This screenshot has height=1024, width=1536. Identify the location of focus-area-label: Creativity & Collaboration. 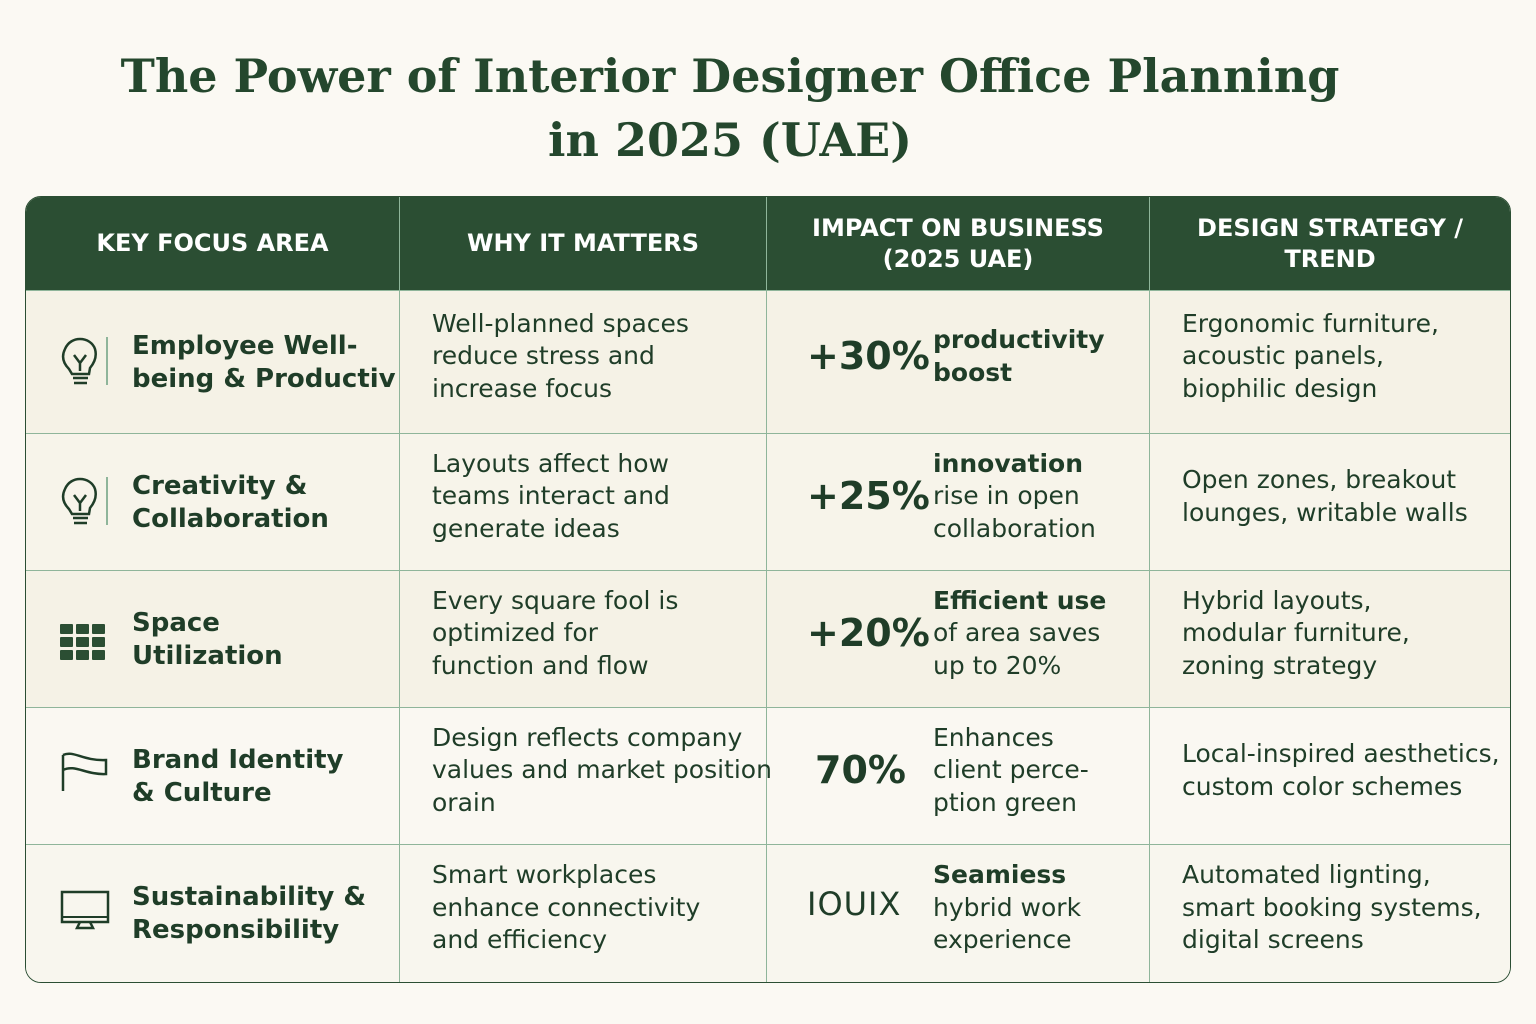
(230, 503).